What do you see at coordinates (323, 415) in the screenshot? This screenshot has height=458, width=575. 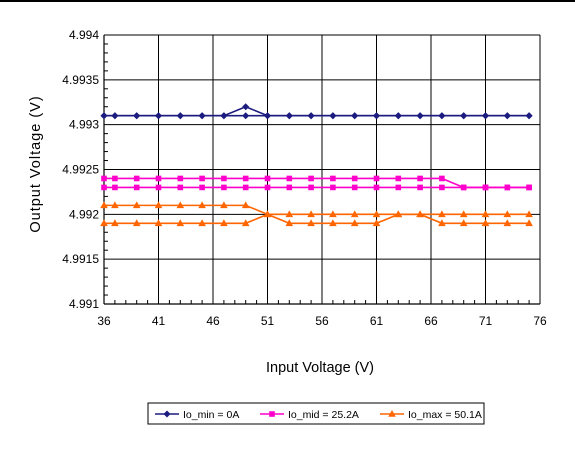 I see `legend-label: Io_mid = 25.2A` at bounding box center [323, 415].